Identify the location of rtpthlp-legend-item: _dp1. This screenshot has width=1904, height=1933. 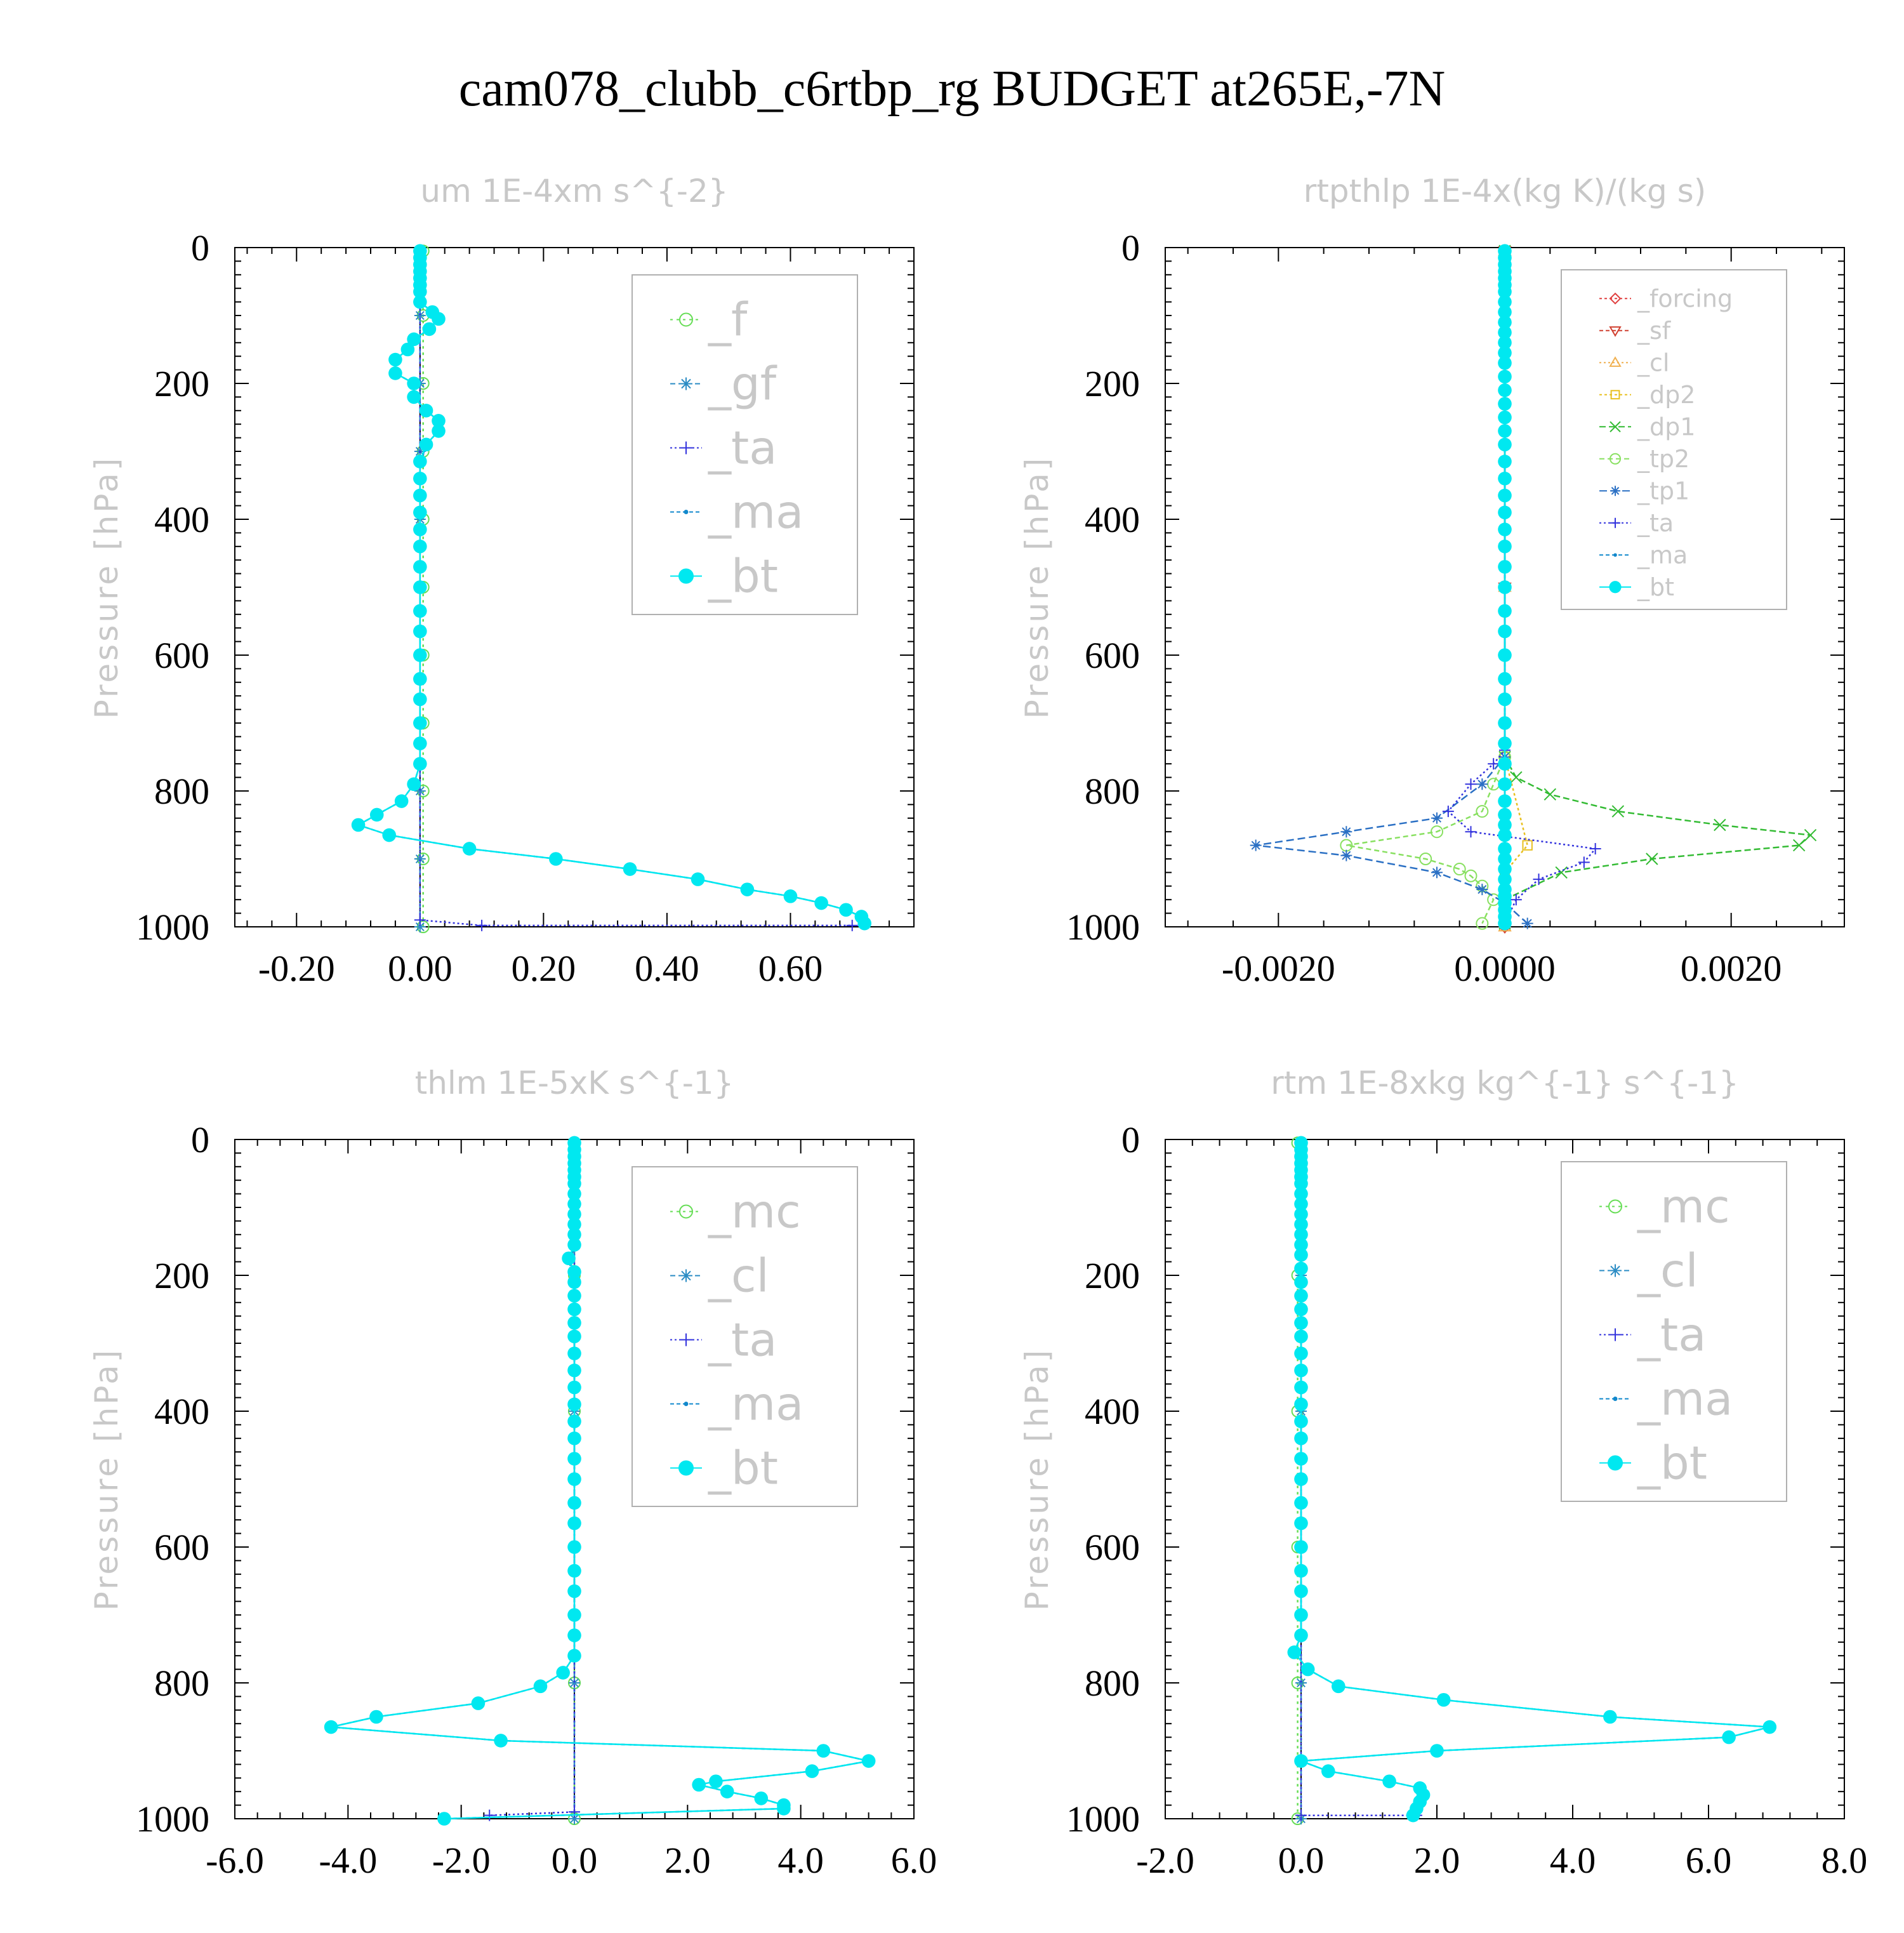
(1647, 427).